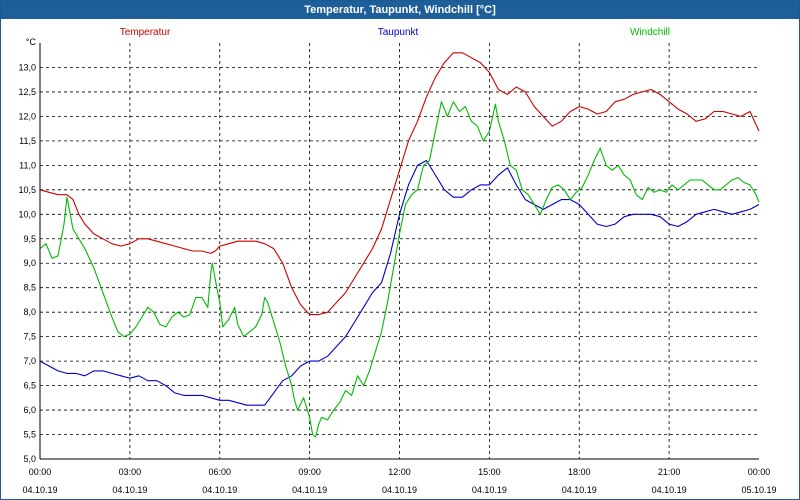 Image resolution: width=800 pixels, height=500 pixels. What do you see at coordinates (145, 32) in the screenshot?
I see `legend-item-temperatur: Temperatur` at bounding box center [145, 32].